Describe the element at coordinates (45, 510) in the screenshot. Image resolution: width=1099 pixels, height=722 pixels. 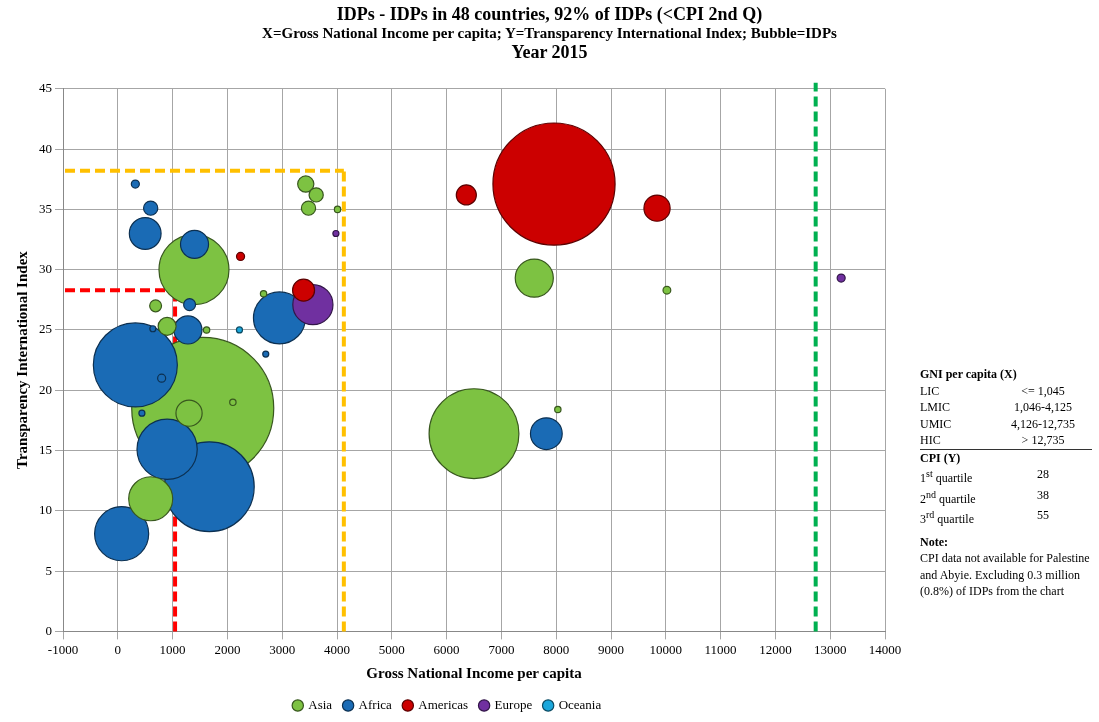
I see `y-tick-label: 10` at that location.